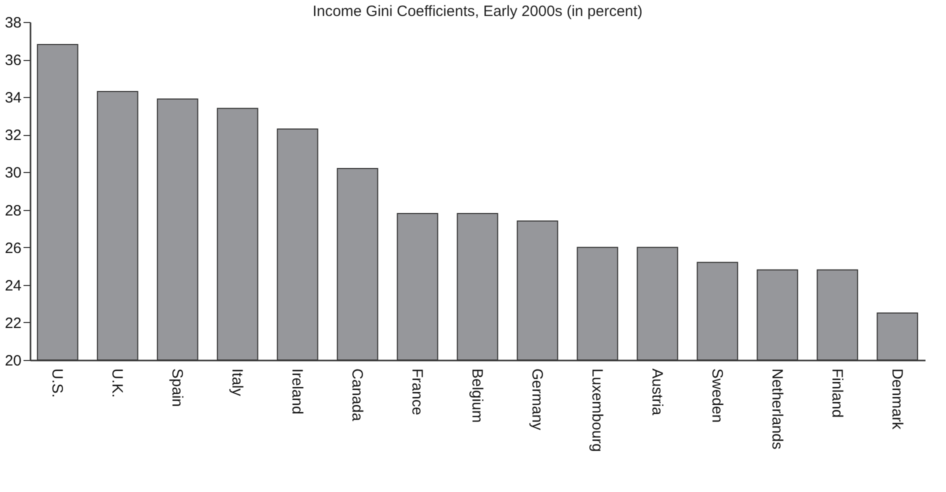 This screenshot has width=946, height=492. Describe the element at coordinates (13, 135) in the screenshot. I see `y-tick-label: 32` at that location.